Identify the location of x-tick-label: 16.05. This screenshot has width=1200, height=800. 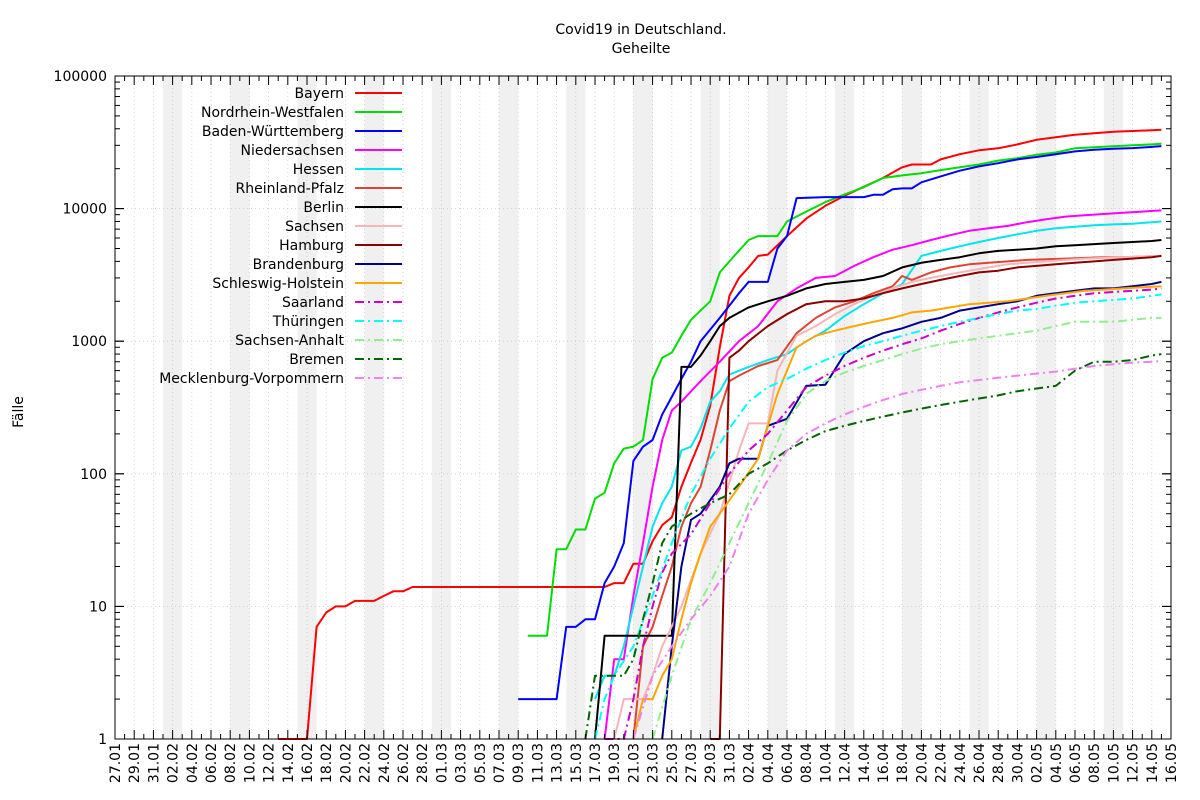
(1172, 763).